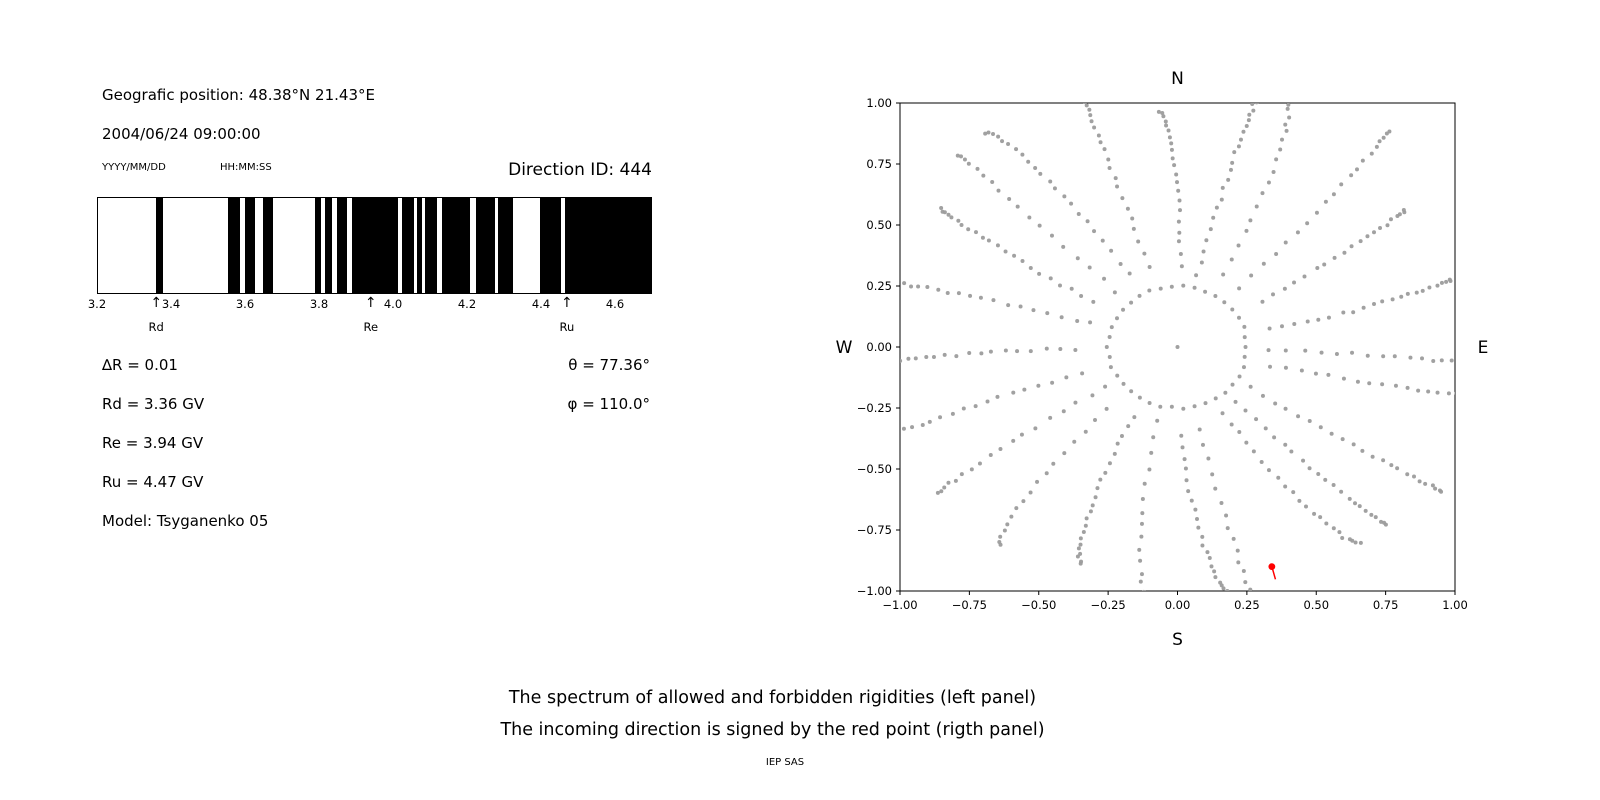  Describe the element at coordinates (374, 245) in the screenshot. I see `spectrum-bands` at that location.